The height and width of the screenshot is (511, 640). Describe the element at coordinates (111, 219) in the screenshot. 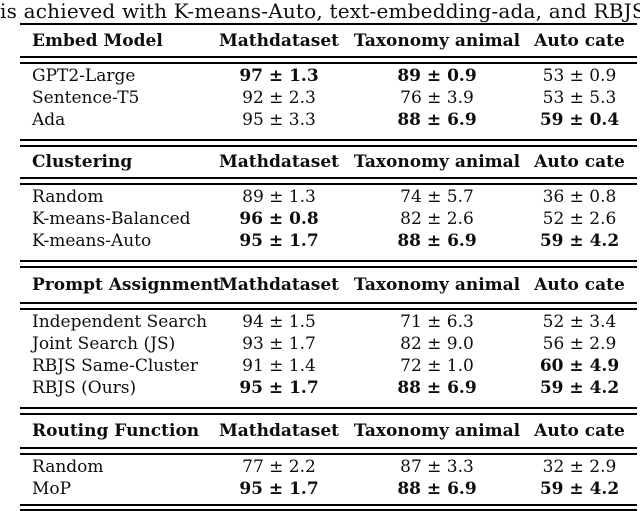

I see `row-label: K-means-Balanced` at that location.